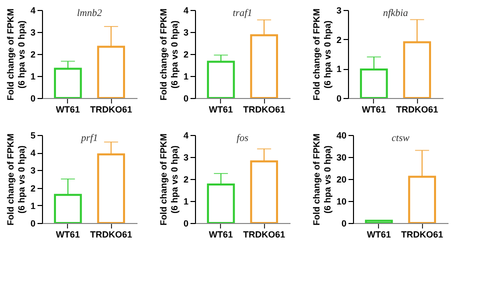  What do you see at coordinates (242, 138) in the screenshot?
I see `chart-title: fos` at bounding box center [242, 138].